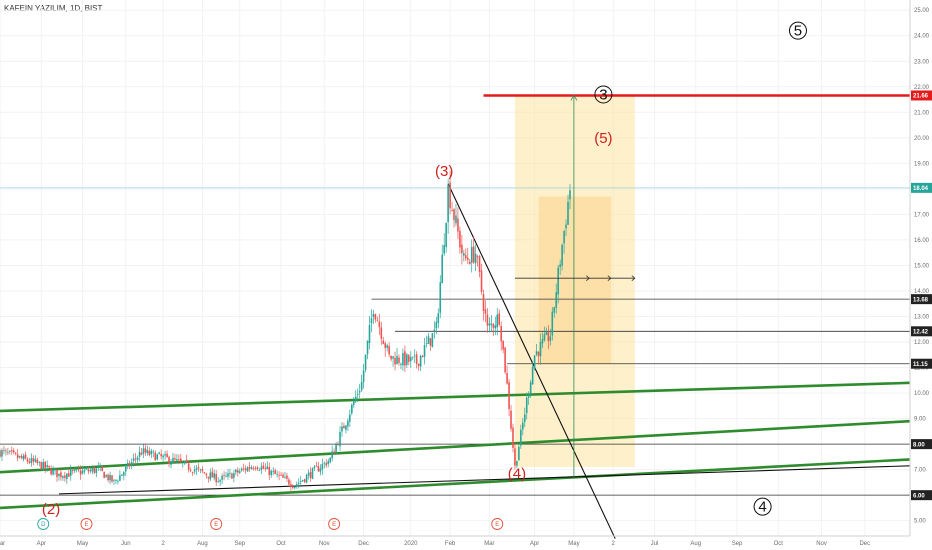  I want to click on time-tick-label: Apr, so click(534, 544).